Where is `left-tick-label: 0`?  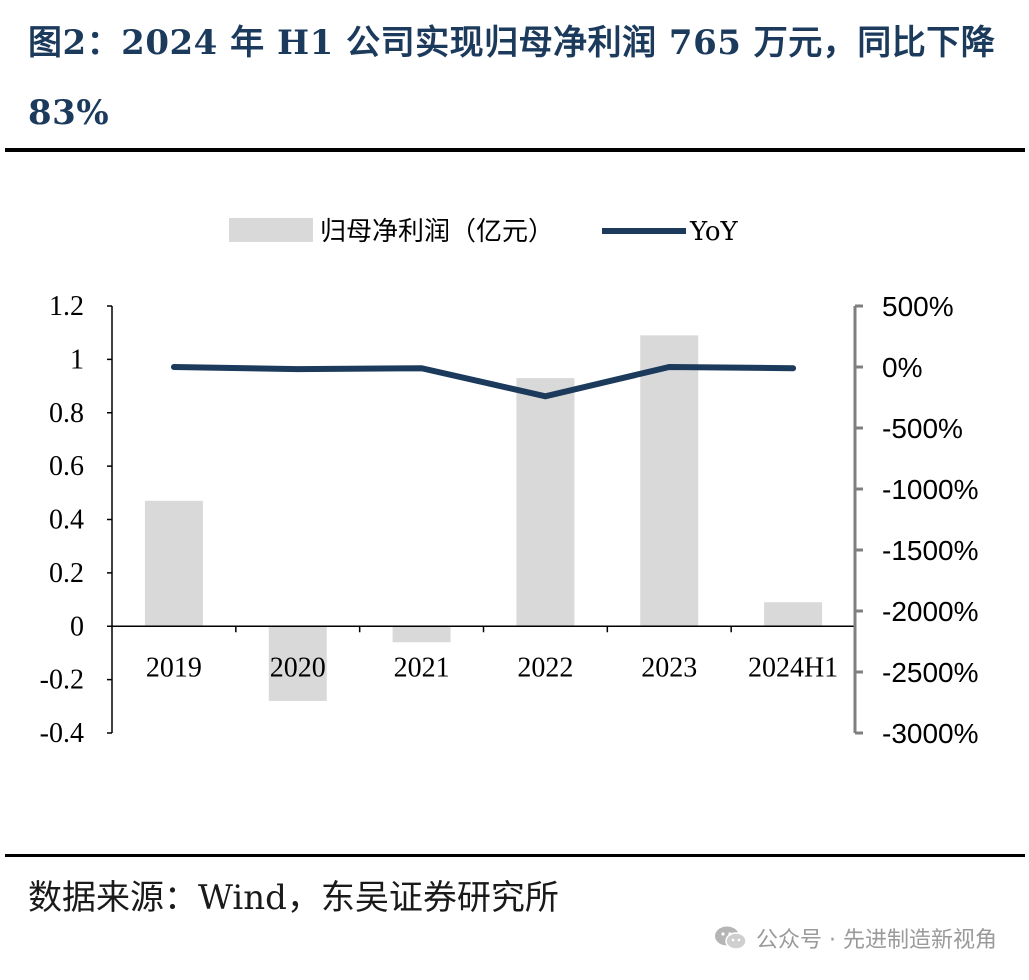
left-tick-label: 0 is located at coordinates (77, 626).